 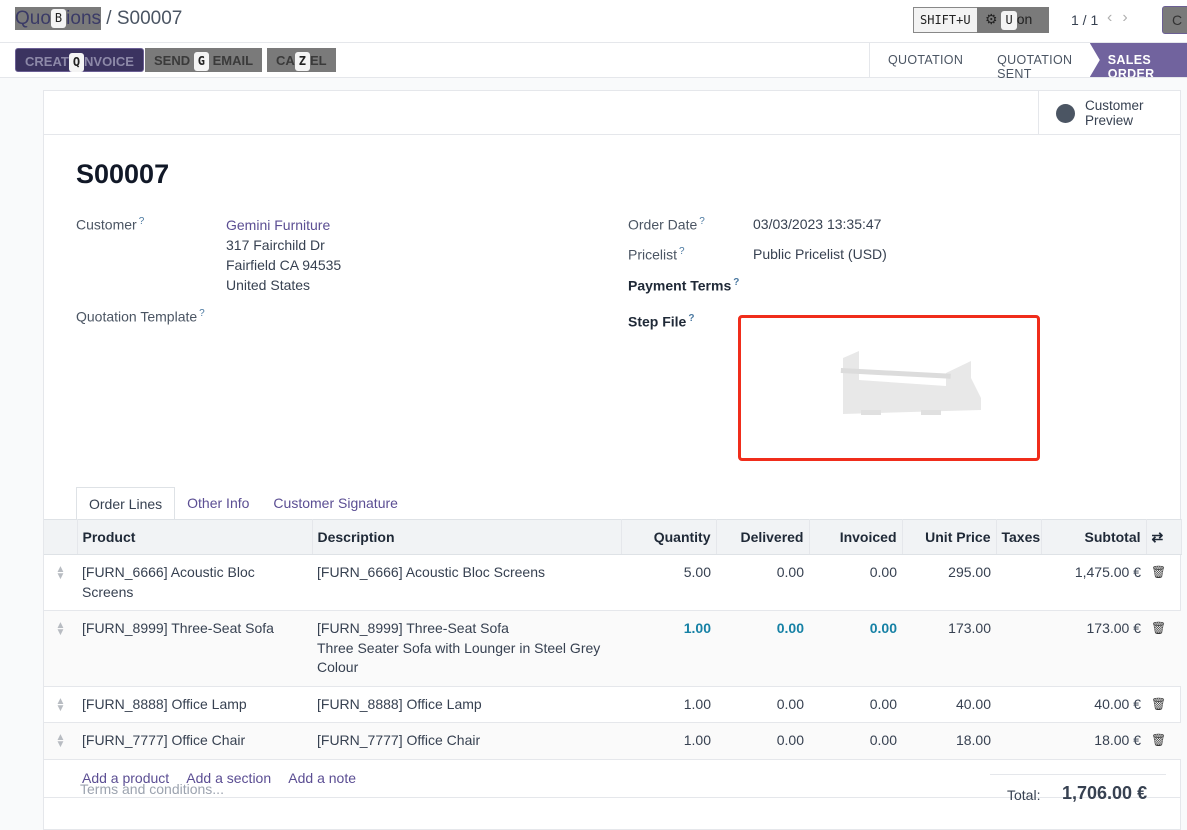 What do you see at coordinates (466, 741) in the screenshot?
I see `description-cell: [FURN_7777] Office Chair` at bounding box center [466, 741].